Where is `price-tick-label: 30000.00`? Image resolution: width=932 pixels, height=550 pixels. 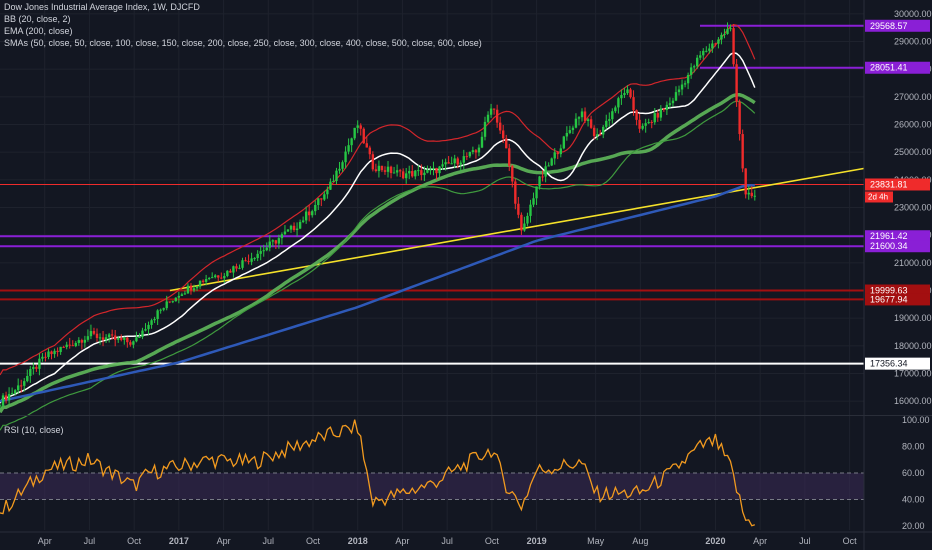
price-tick-label: 30000.00 is located at coordinates (913, 14).